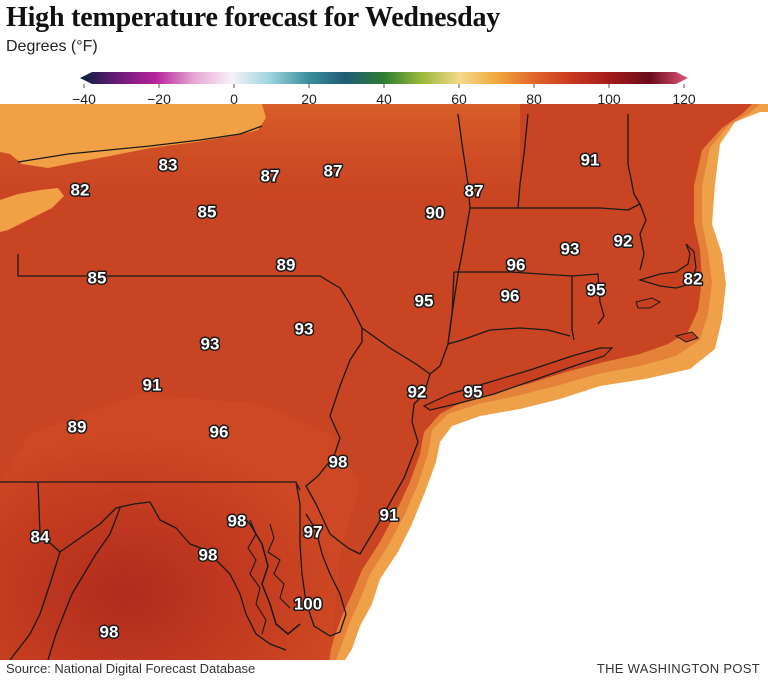  I want to click on scale-tick-label: −20, so click(159, 99).